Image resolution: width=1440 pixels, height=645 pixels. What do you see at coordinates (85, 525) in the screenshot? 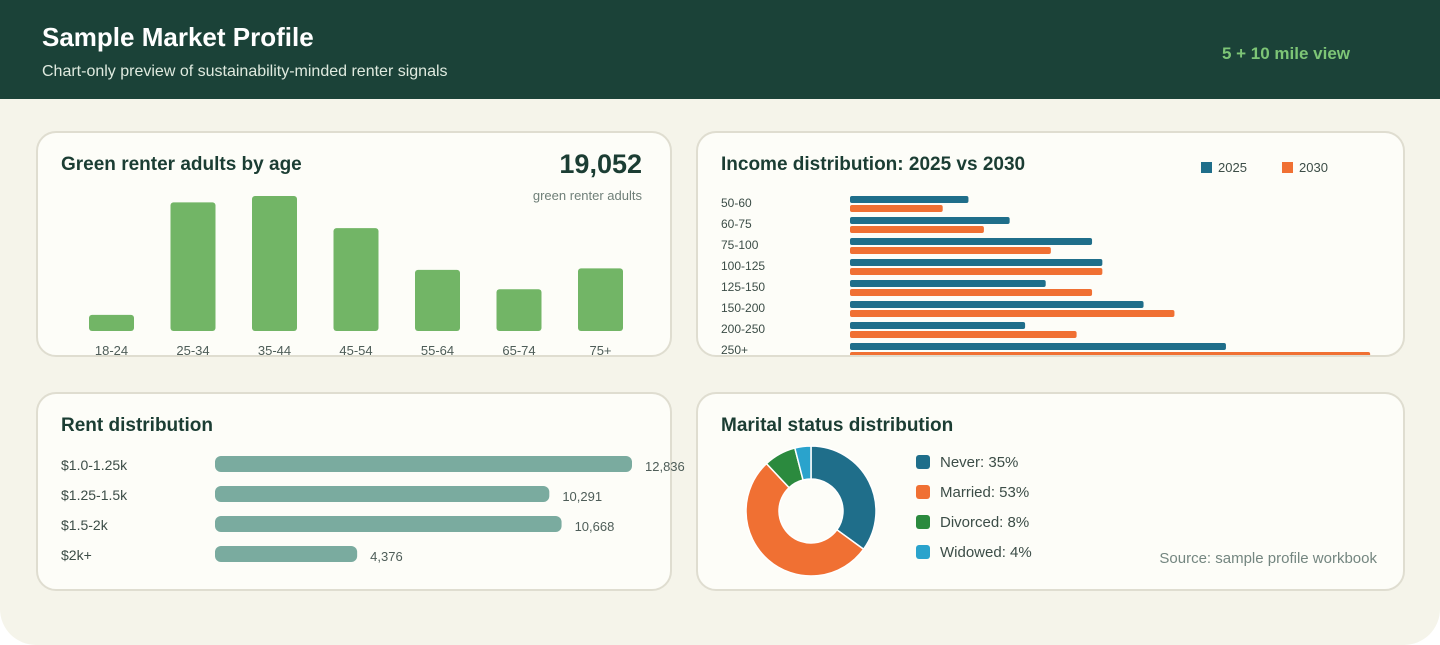
I see `rent-tick-label: $1.5-2k` at bounding box center [85, 525].